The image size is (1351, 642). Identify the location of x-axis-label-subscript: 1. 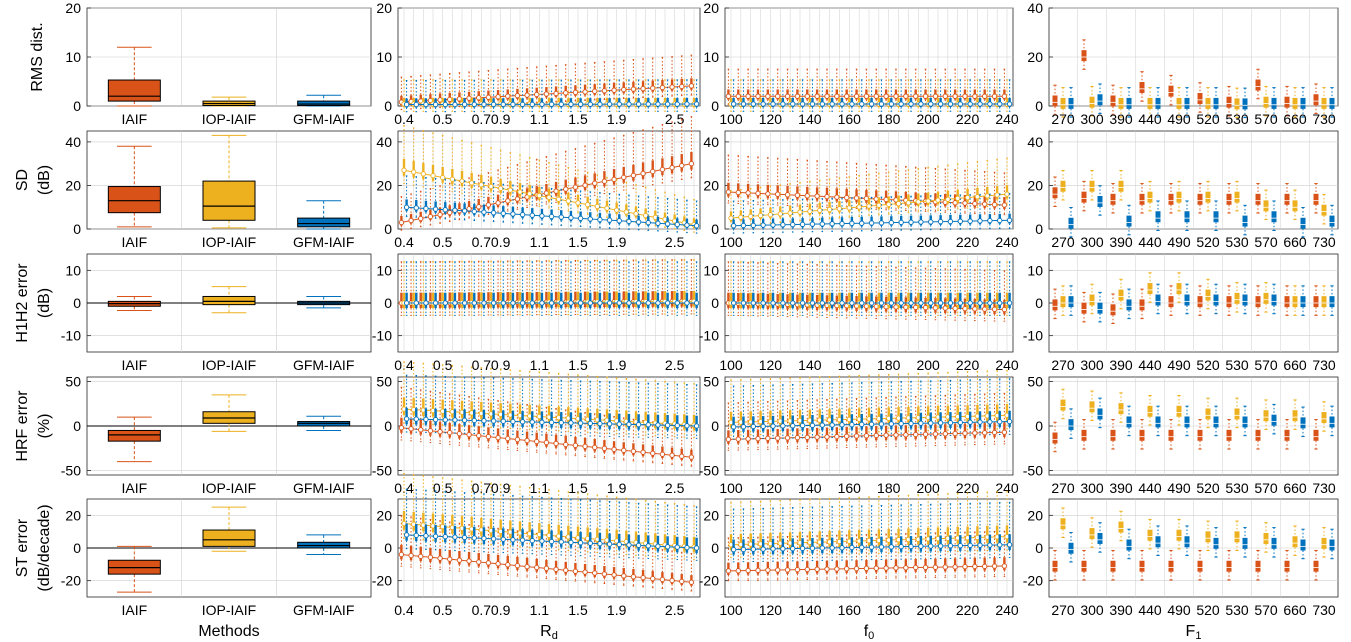
(1198, 636).